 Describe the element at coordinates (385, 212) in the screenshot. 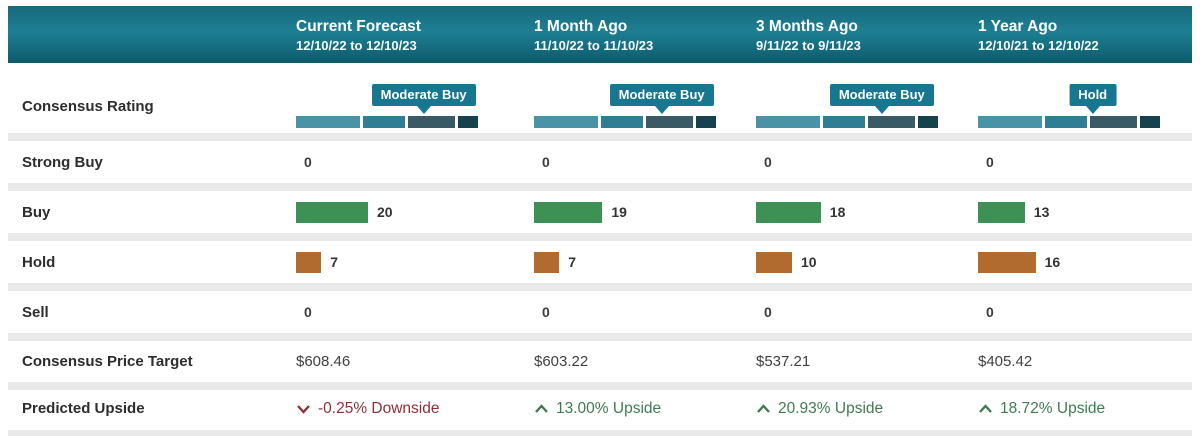

I see `buy-count: 20` at that location.